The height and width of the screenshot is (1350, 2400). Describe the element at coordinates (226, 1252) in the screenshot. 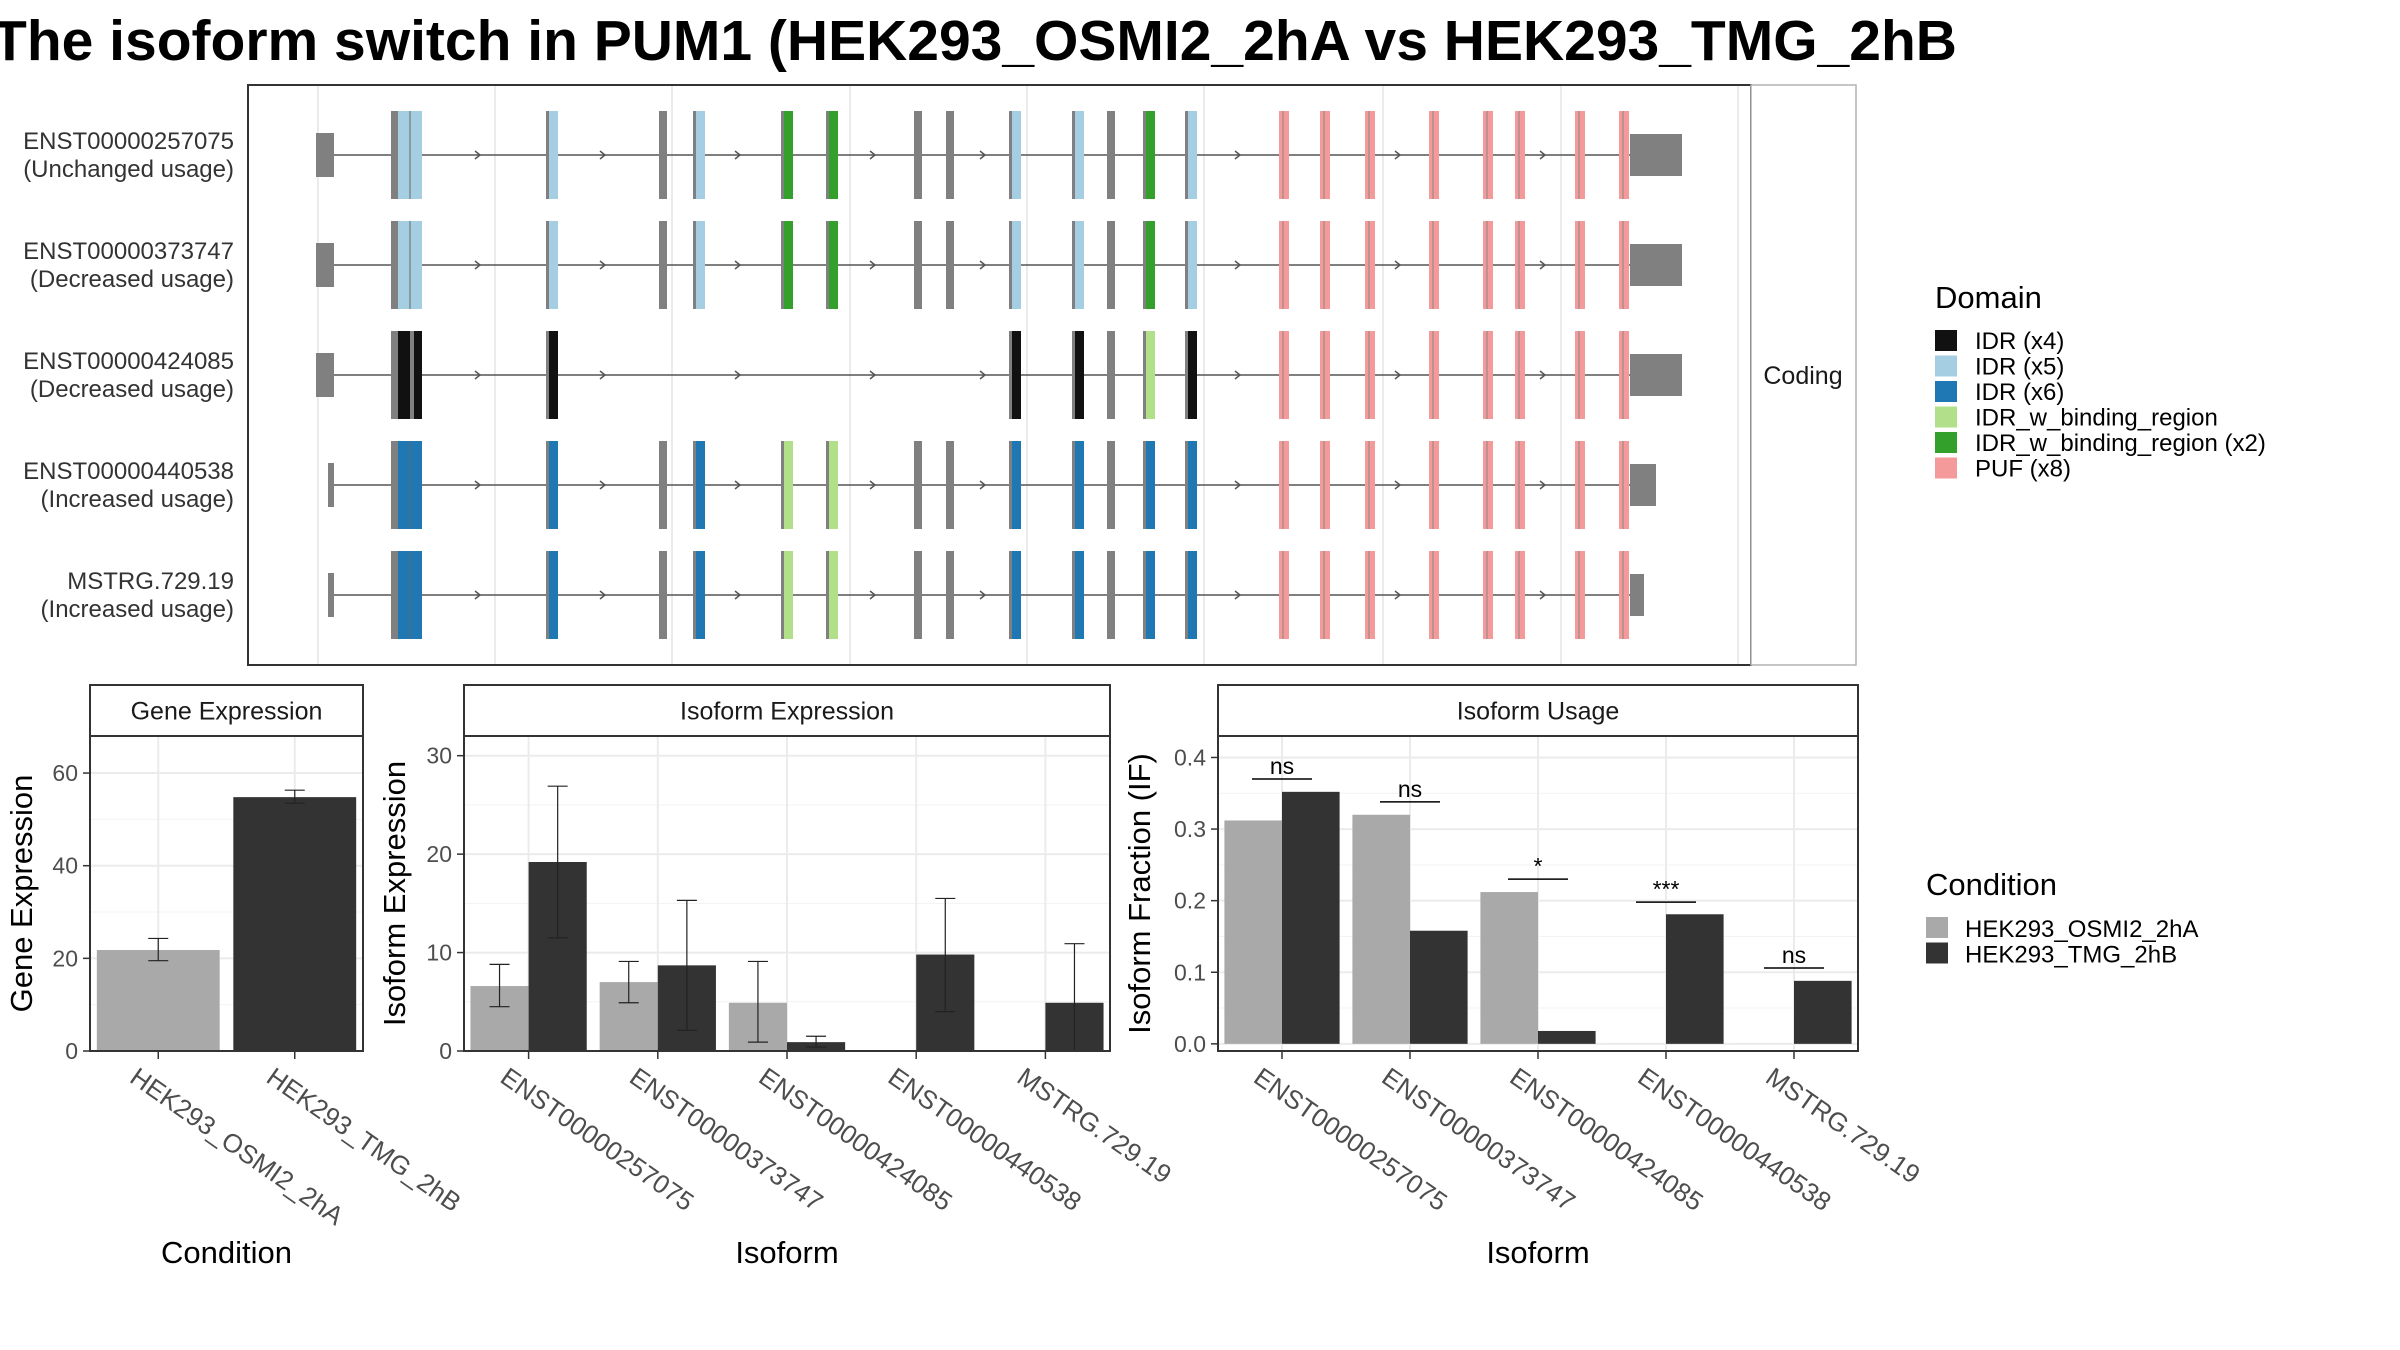

I see `x-axis-title: Condition` at that location.